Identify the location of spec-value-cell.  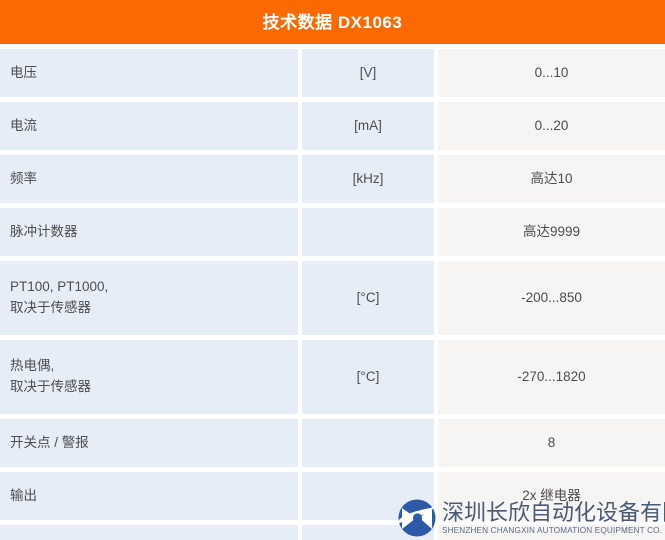
(551, 532).